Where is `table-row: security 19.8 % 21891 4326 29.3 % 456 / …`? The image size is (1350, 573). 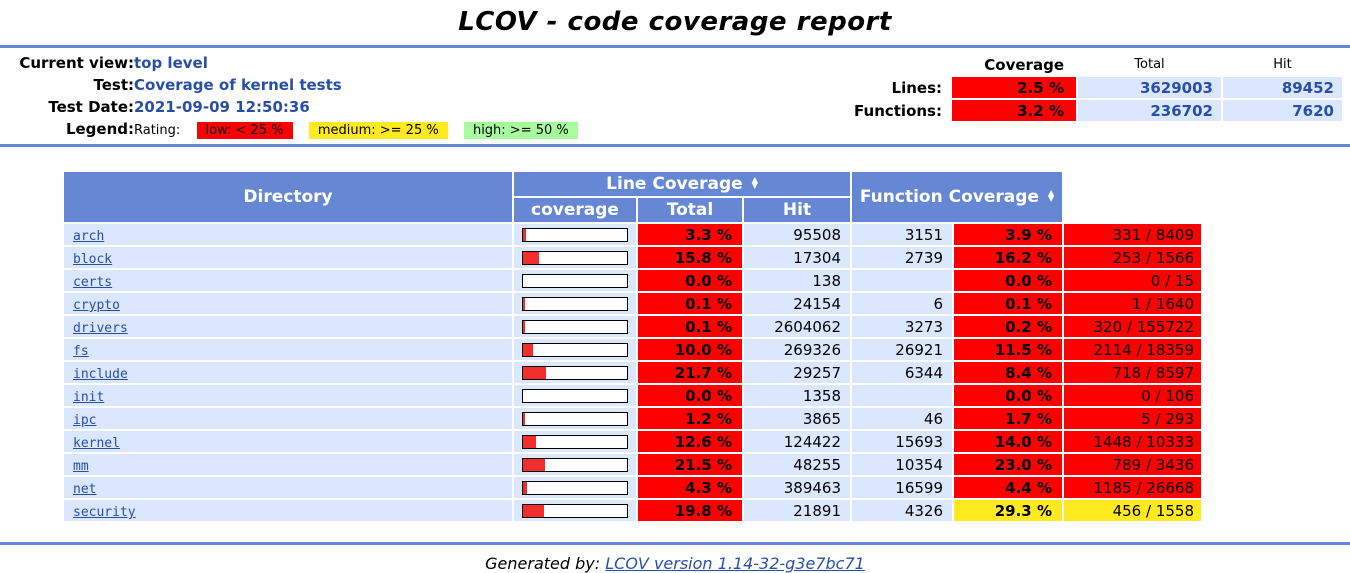 table-row: security 19.8 % 21891 4326 29.3 % 456 / … is located at coordinates (632, 510).